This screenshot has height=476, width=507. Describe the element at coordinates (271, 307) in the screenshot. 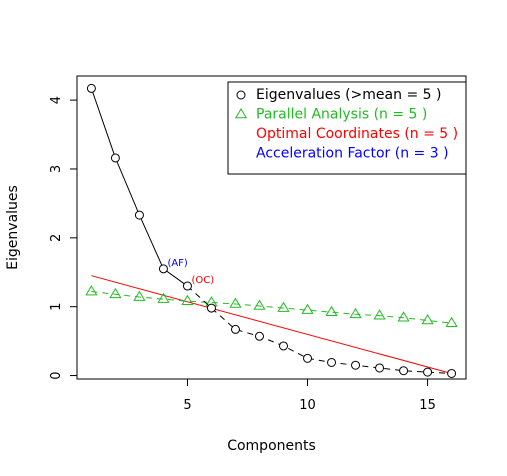

I see `parallel-analysis-line` at that location.